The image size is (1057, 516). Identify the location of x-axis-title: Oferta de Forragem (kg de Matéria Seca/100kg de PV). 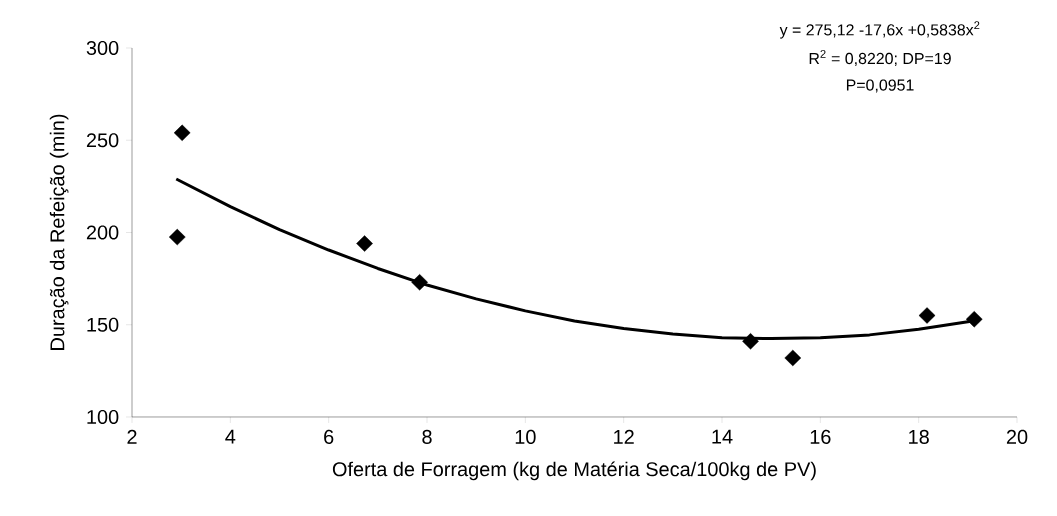
(574, 471).